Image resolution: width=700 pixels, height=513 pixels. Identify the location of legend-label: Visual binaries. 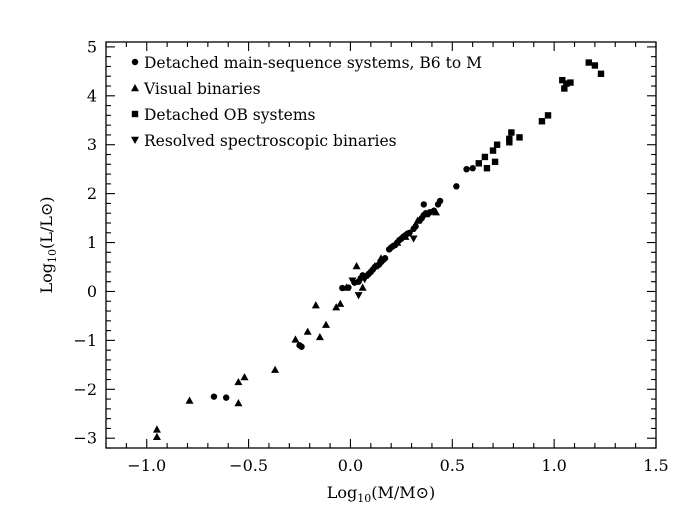
(202, 89).